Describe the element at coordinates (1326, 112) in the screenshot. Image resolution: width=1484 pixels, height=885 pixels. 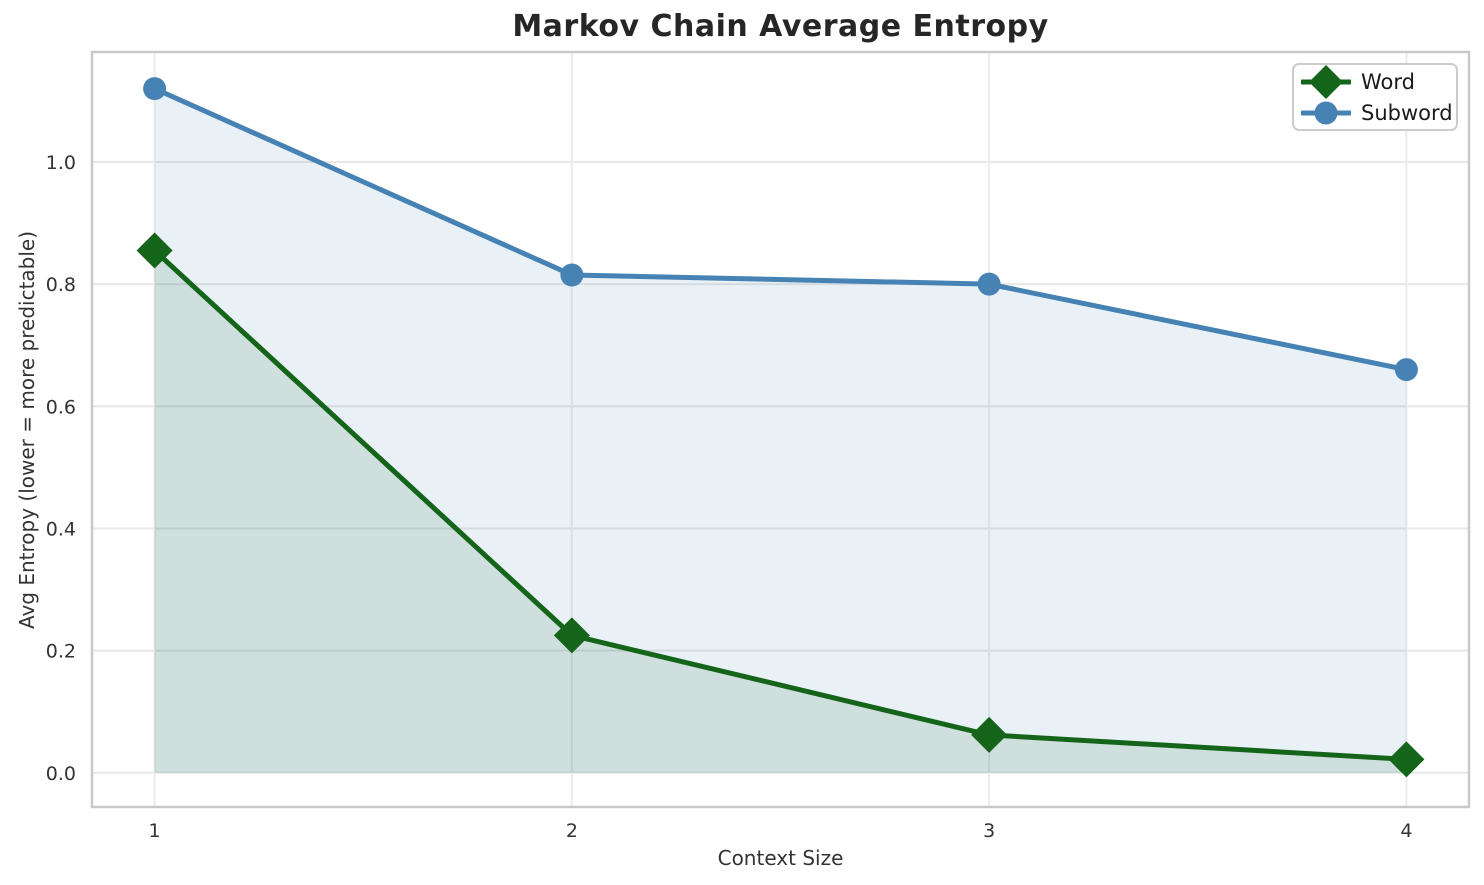
I see `circle-legend-marker-icon` at that location.